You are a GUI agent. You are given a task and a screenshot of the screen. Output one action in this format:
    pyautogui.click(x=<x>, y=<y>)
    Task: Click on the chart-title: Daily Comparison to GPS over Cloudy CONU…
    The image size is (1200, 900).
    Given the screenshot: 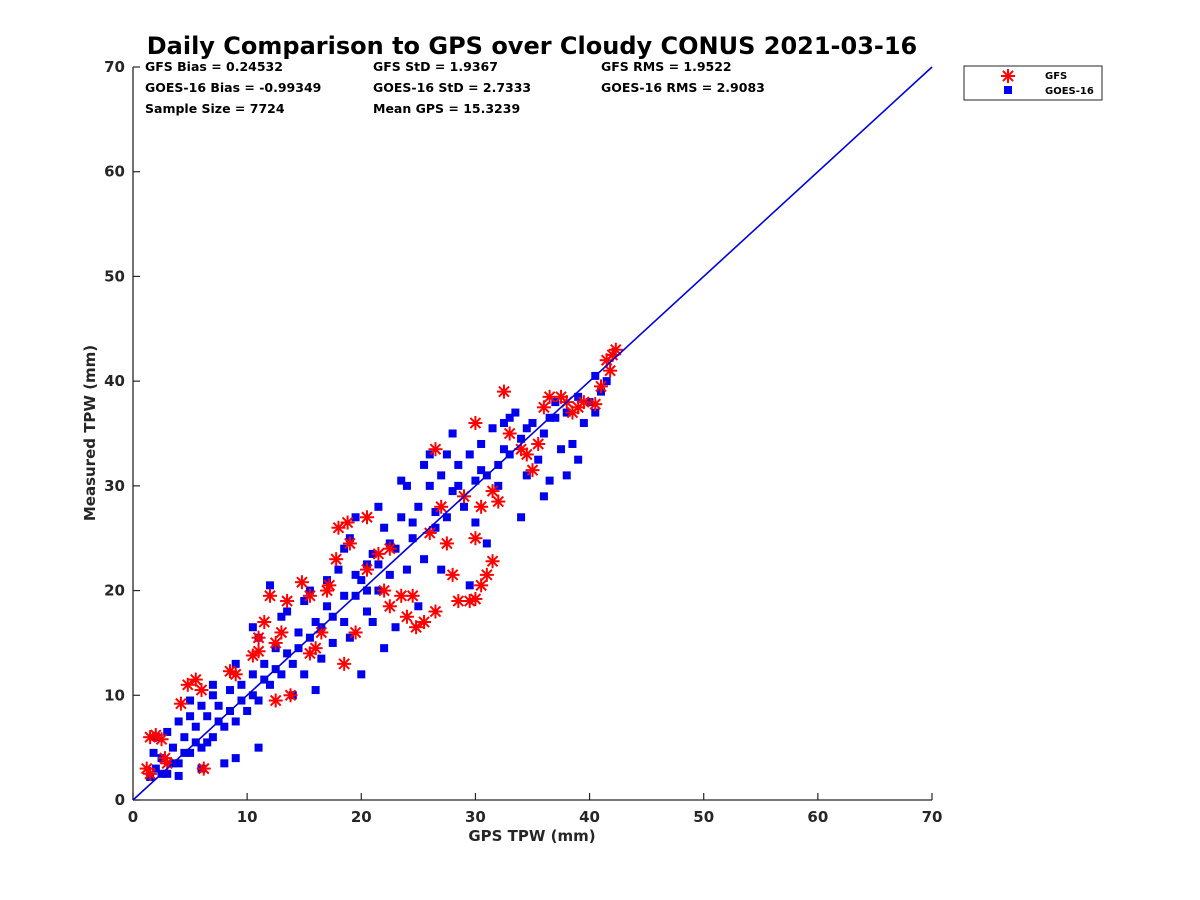 What is the action you would take?
    pyautogui.click(x=532, y=46)
    